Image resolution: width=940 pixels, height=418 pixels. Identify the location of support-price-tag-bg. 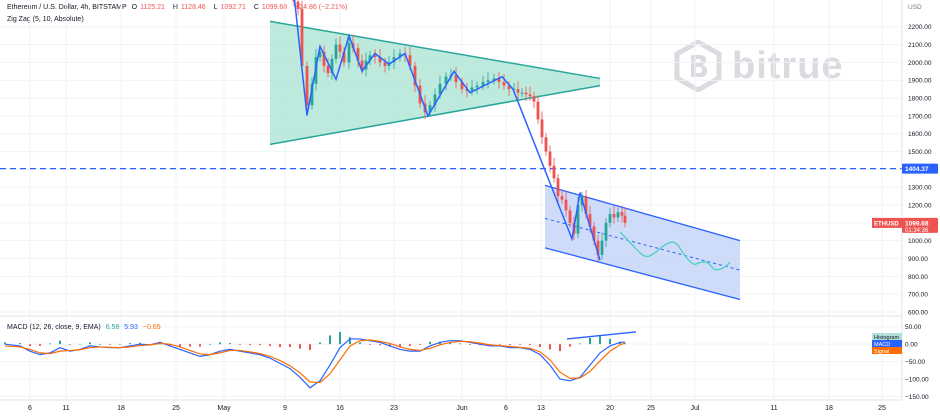
(920, 168).